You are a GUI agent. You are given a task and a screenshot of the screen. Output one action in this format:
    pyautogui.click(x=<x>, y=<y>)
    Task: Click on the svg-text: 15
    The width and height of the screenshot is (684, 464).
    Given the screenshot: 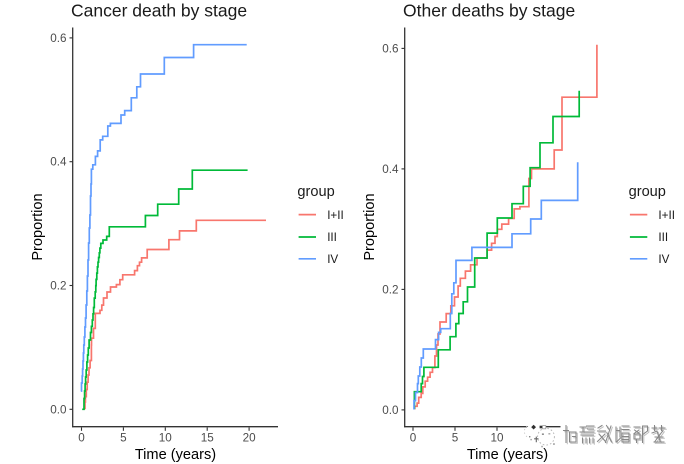 What is the action you would take?
    pyautogui.click(x=208, y=438)
    